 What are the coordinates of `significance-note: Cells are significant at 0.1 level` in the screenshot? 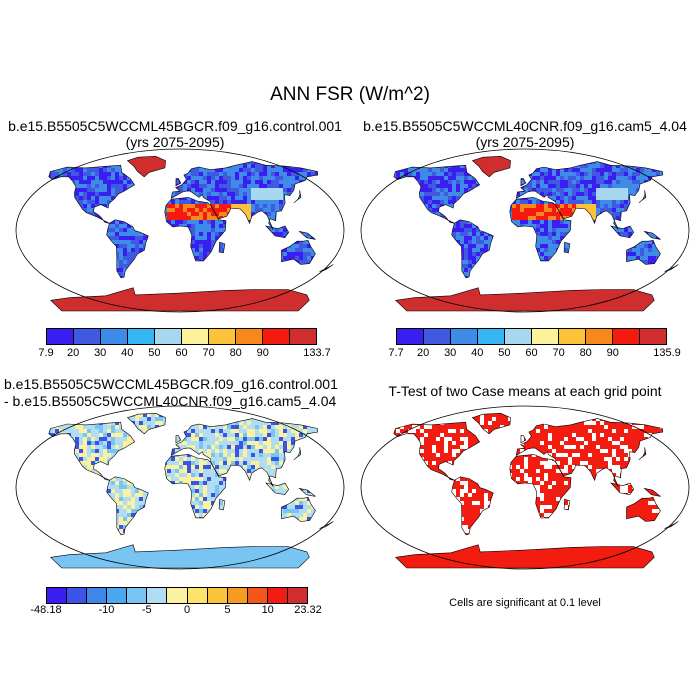 It's located at (525, 603).